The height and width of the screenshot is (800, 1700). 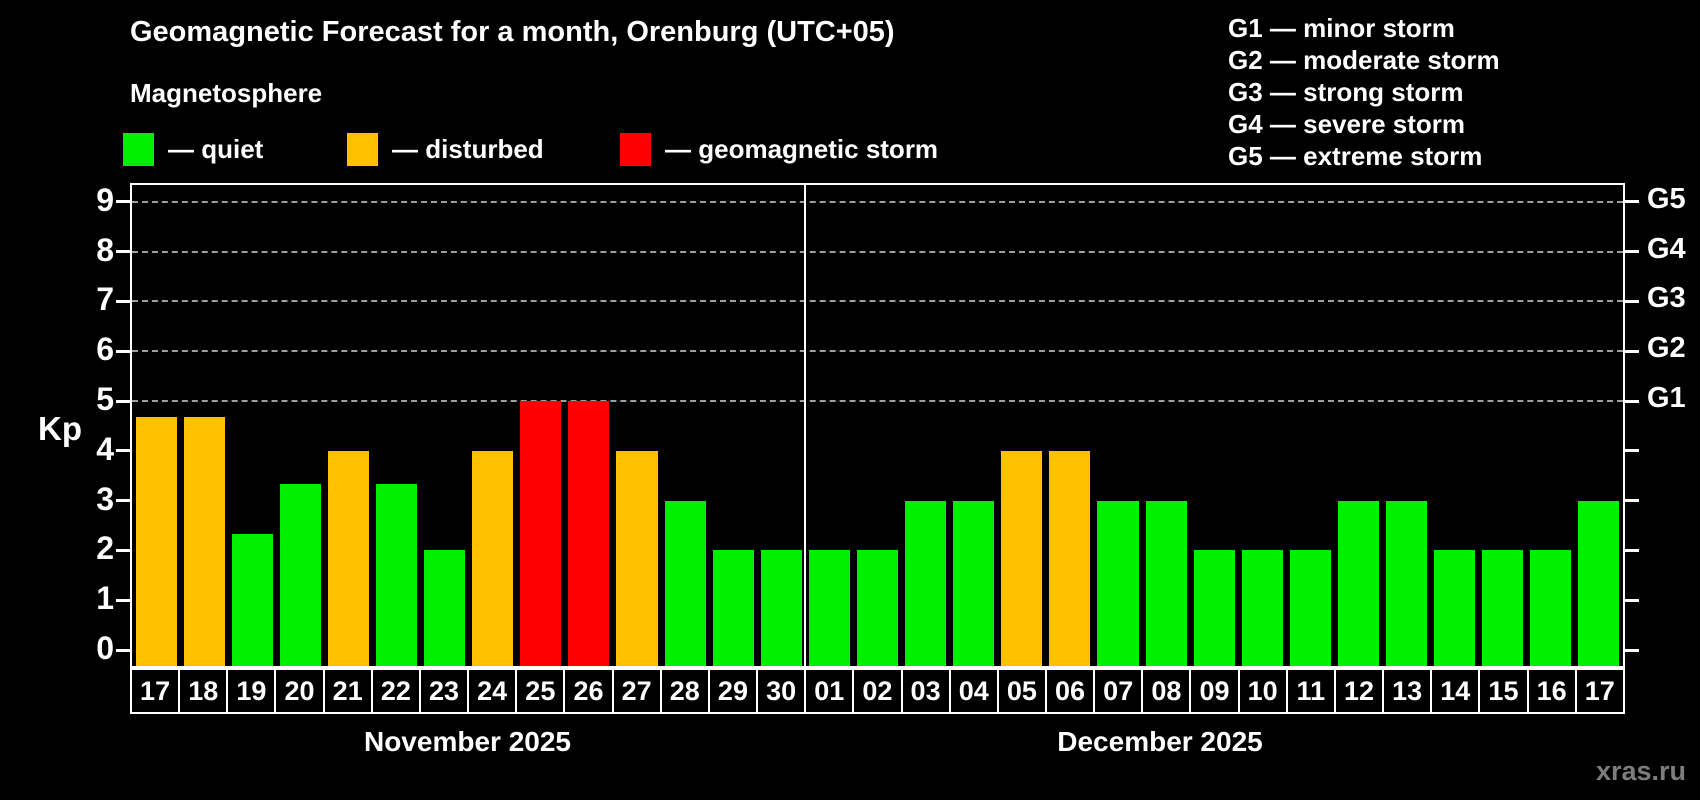 I want to click on legend-swatch-disturbed, so click(x=362, y=149).